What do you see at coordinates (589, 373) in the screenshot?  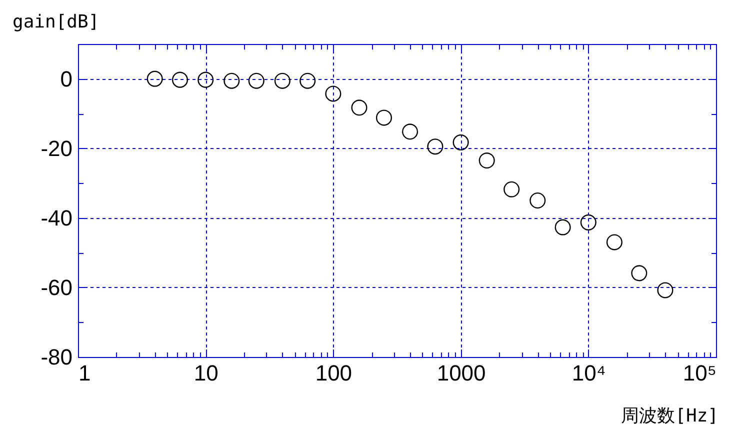 I see `x-tick-label: 10⁴` at bounding box center [589, 373].